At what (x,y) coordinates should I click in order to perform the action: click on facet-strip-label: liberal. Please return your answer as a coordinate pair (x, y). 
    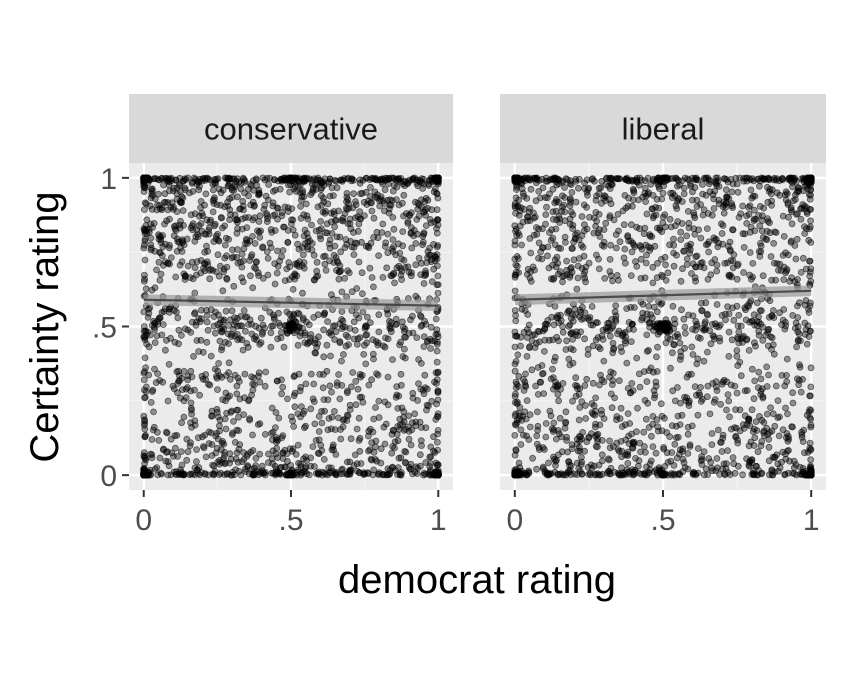
    Looking at the image, I should click on (663, 129).